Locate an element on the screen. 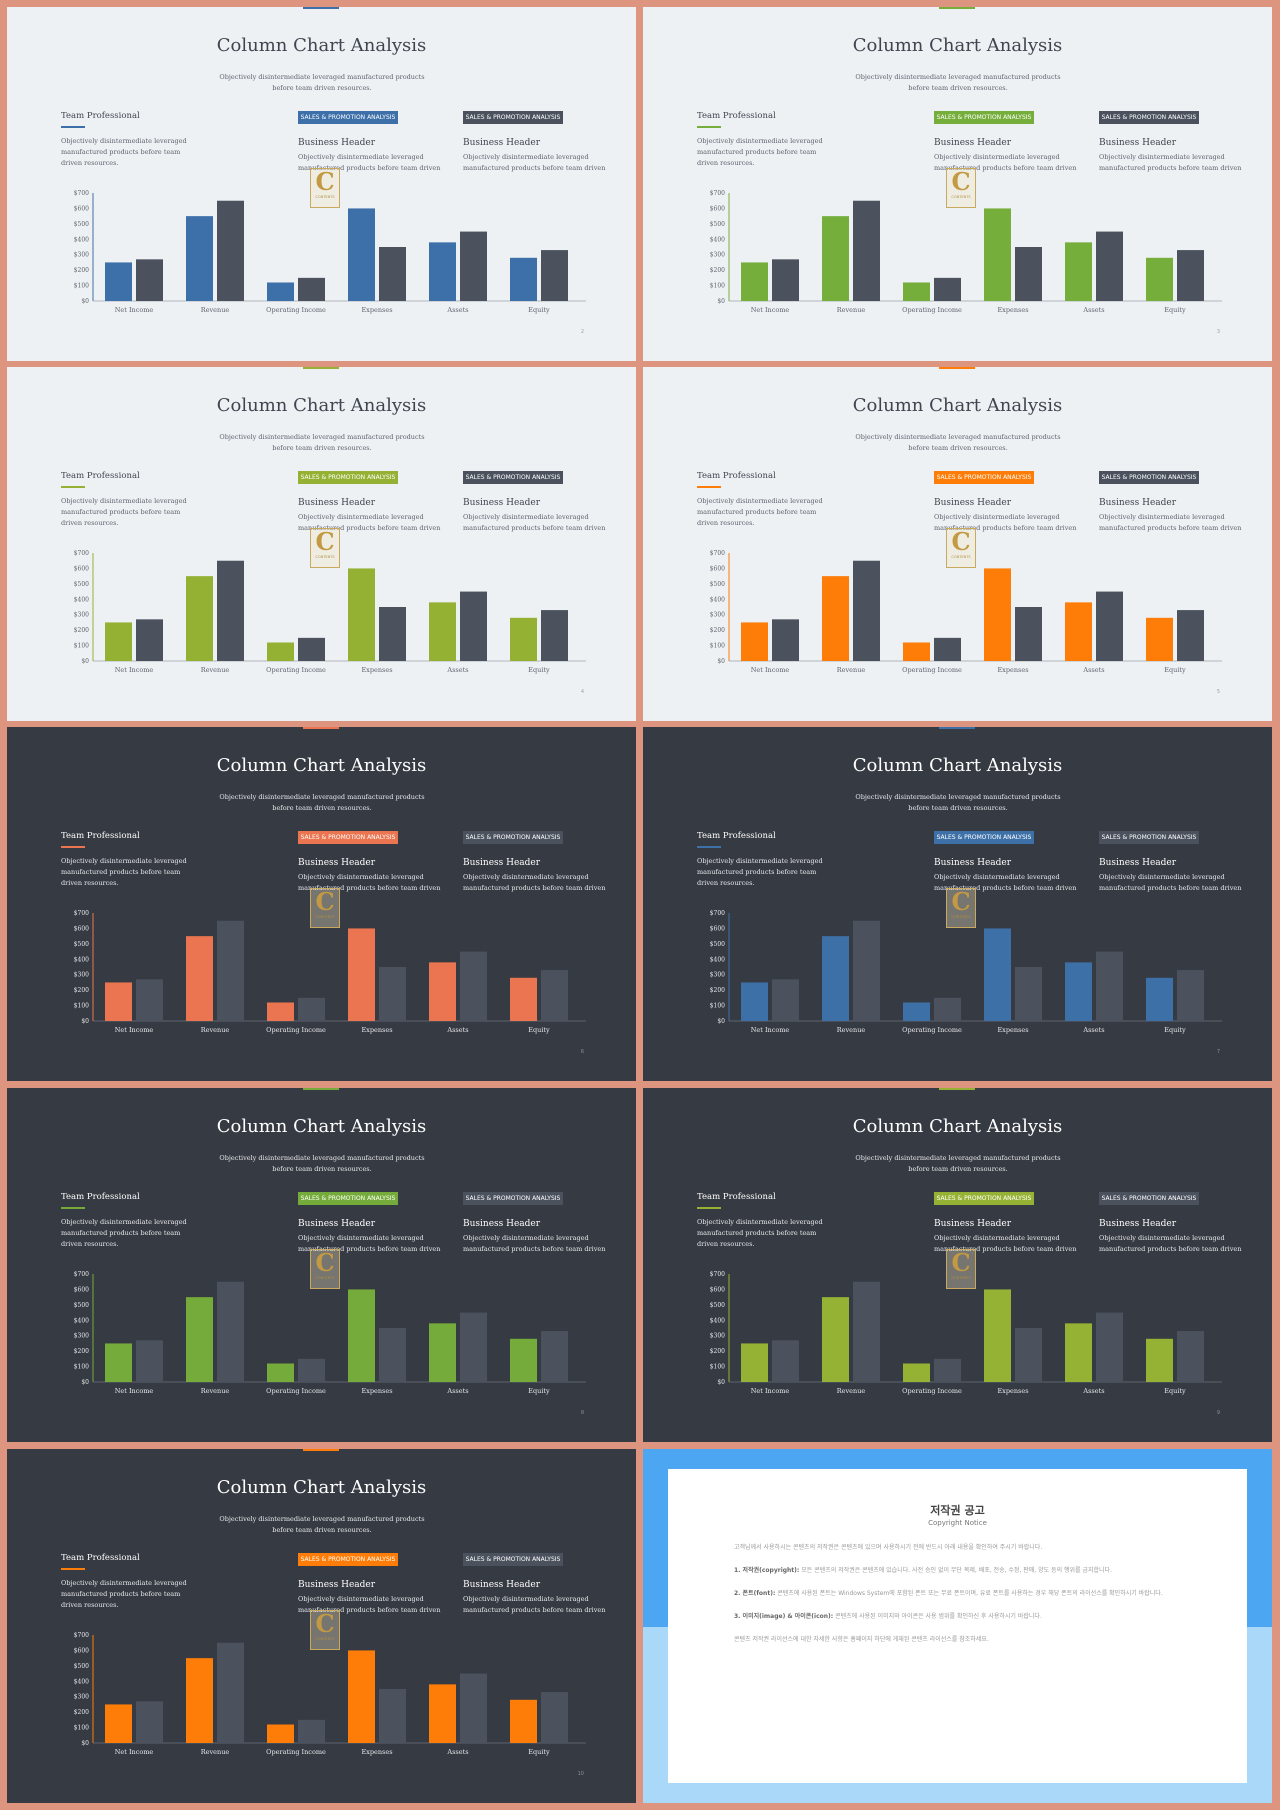 The height and width of the screenshot is (1810, 1280). watermark-text: CONTENTS is located at coordinates (961, 557).